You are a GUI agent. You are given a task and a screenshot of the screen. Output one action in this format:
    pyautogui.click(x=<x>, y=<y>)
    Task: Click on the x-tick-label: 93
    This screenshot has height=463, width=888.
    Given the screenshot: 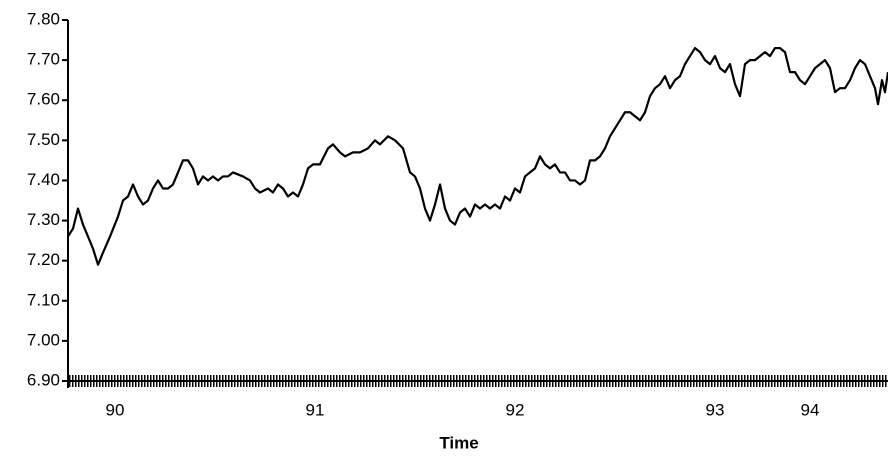 What is the action you would take?
    pyautogui.click(x=715, y=409)
    